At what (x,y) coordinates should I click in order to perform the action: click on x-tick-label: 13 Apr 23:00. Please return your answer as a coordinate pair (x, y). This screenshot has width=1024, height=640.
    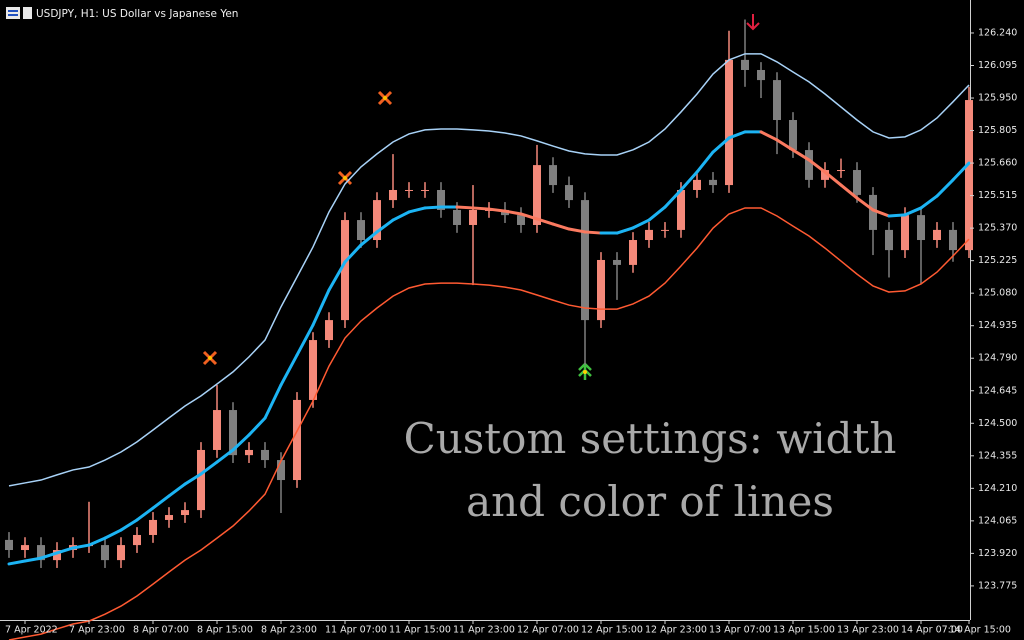
    Looking at the image, I should click on (868, 630).